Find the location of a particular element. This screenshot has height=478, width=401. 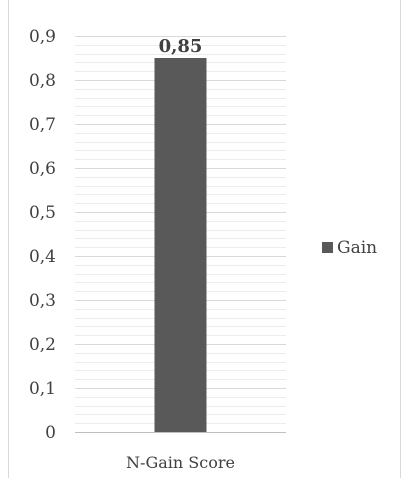

bar-gain is located at coordinates (180, 245).